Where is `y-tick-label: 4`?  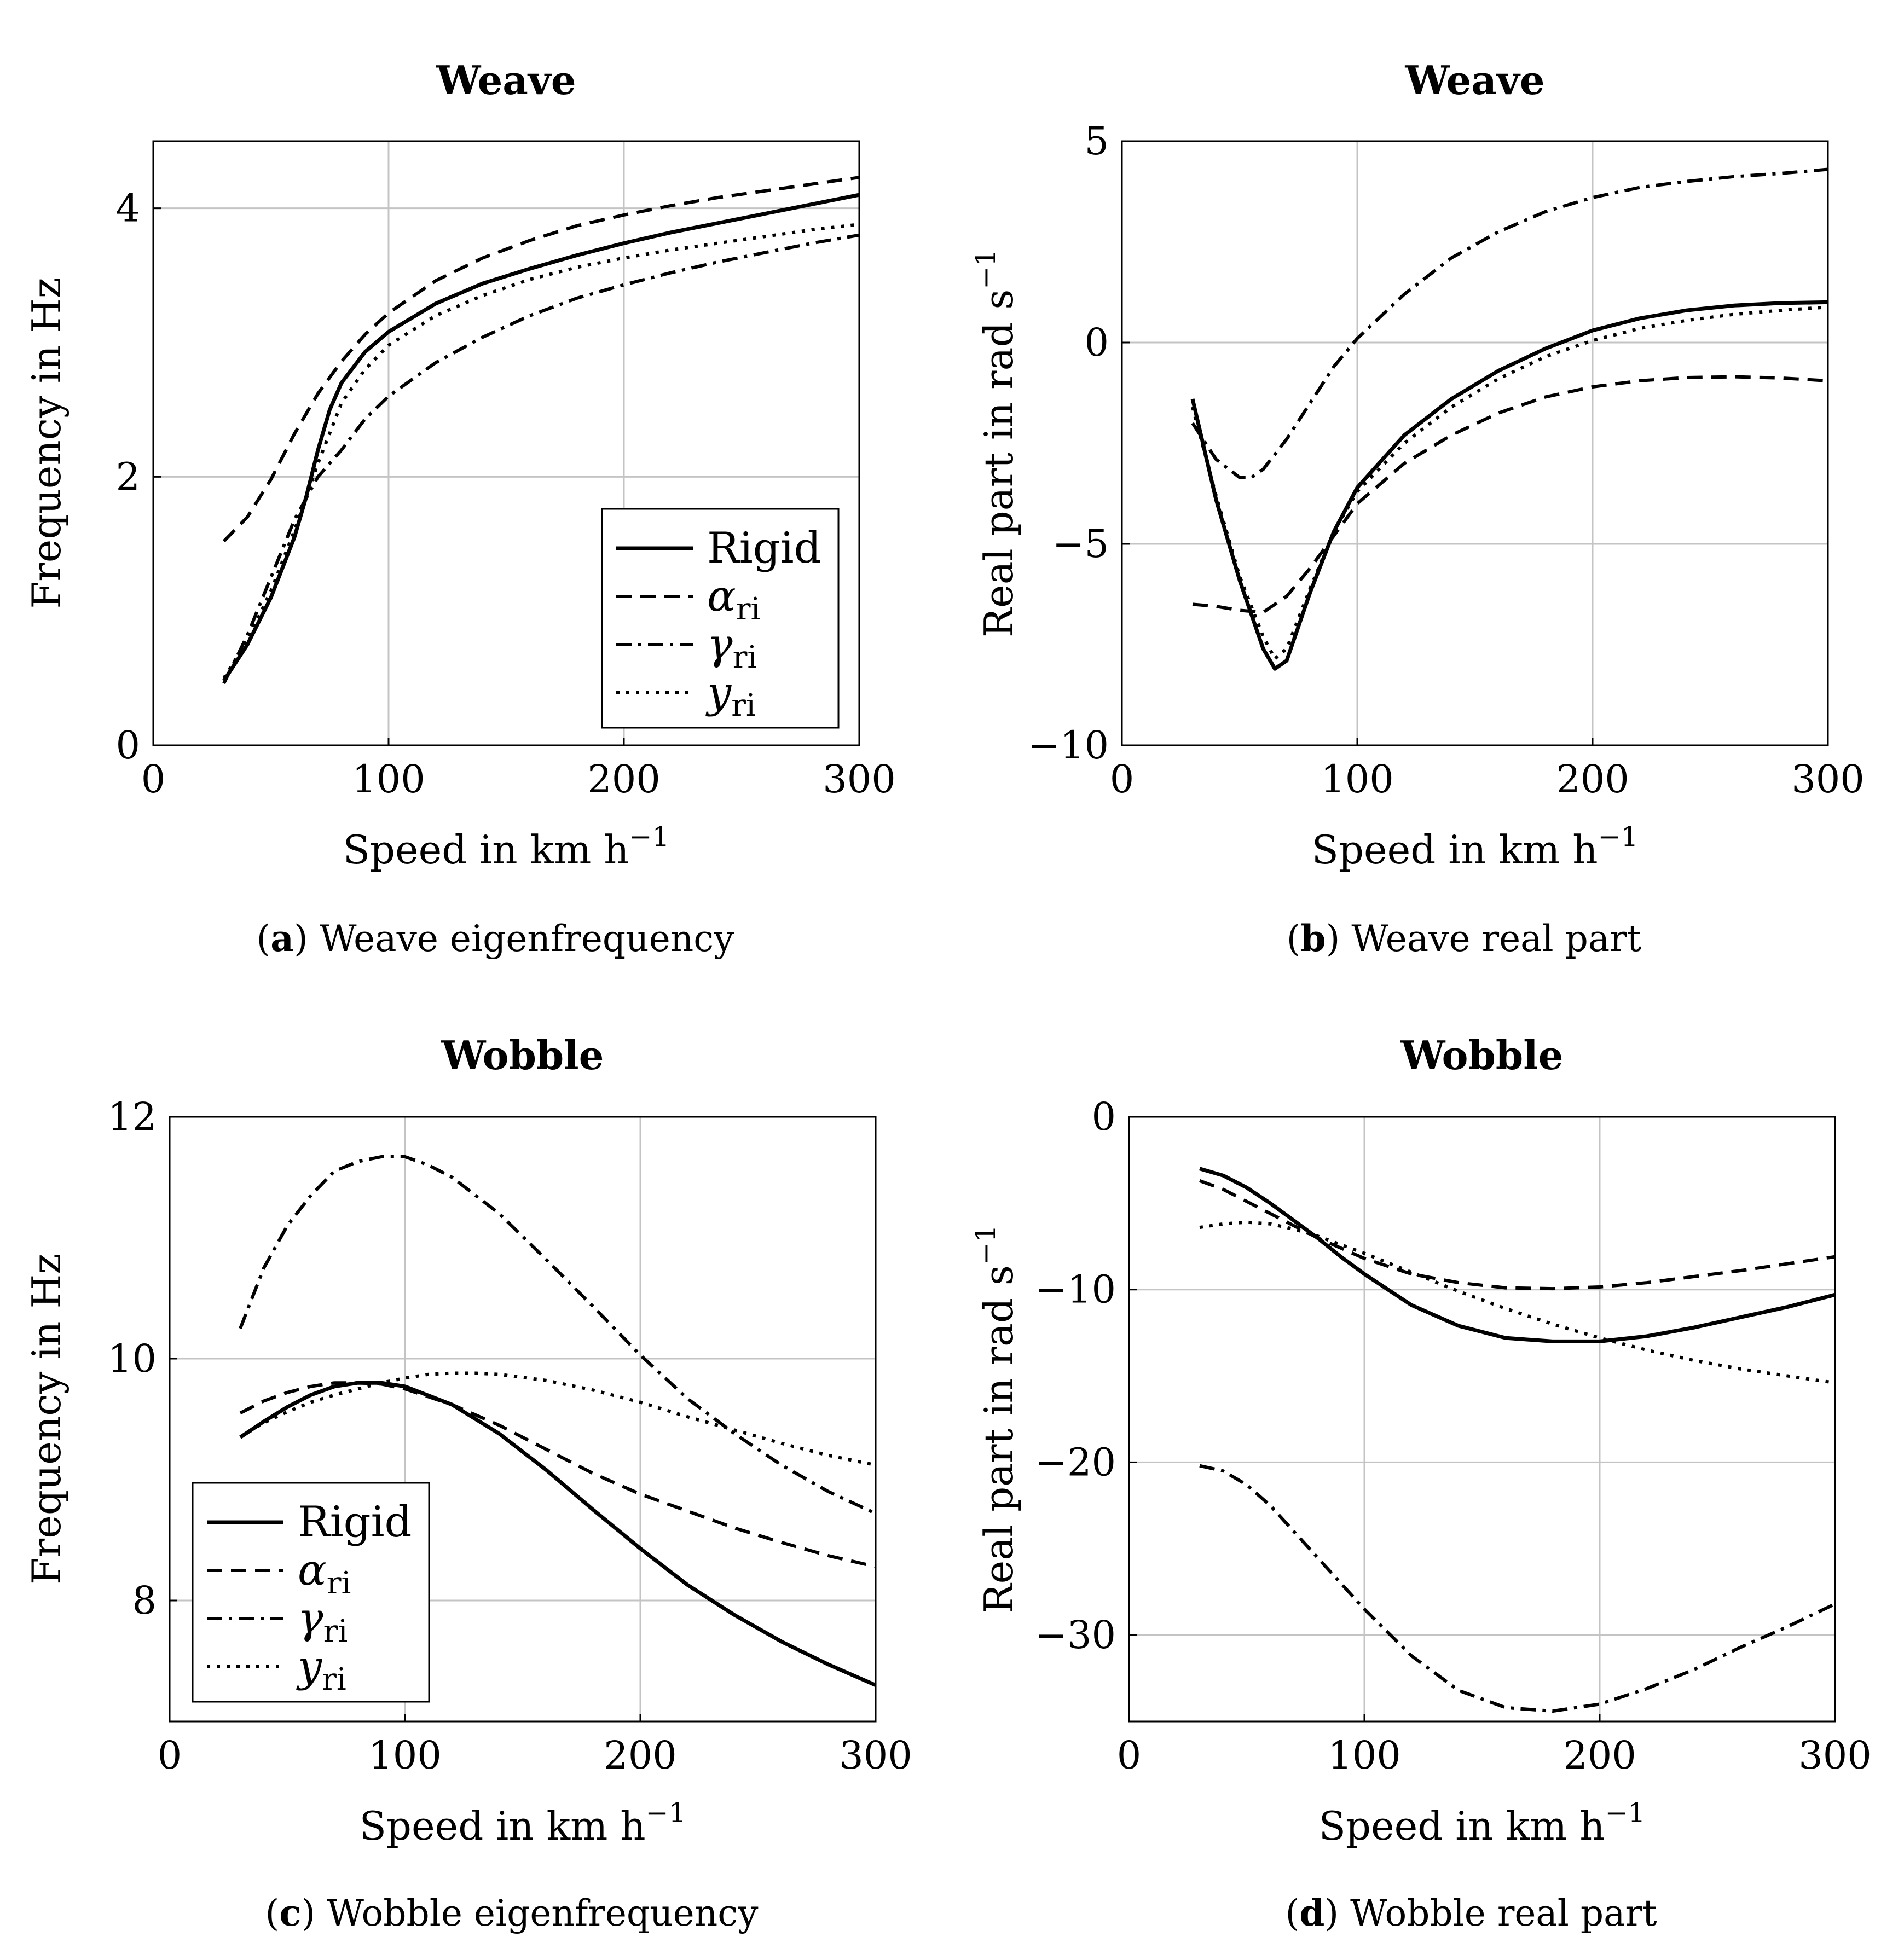 y-tick-label: 4 is located at coordinates (128, 208).